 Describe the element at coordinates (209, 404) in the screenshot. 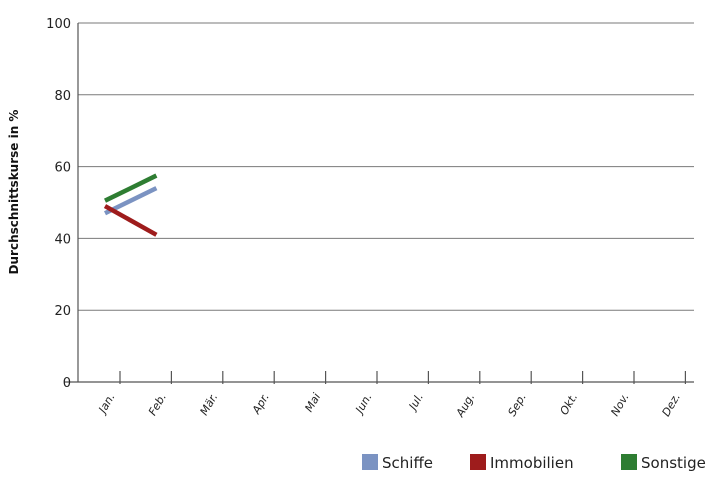

I see `x-tick-label-2: Mär.` at that location.